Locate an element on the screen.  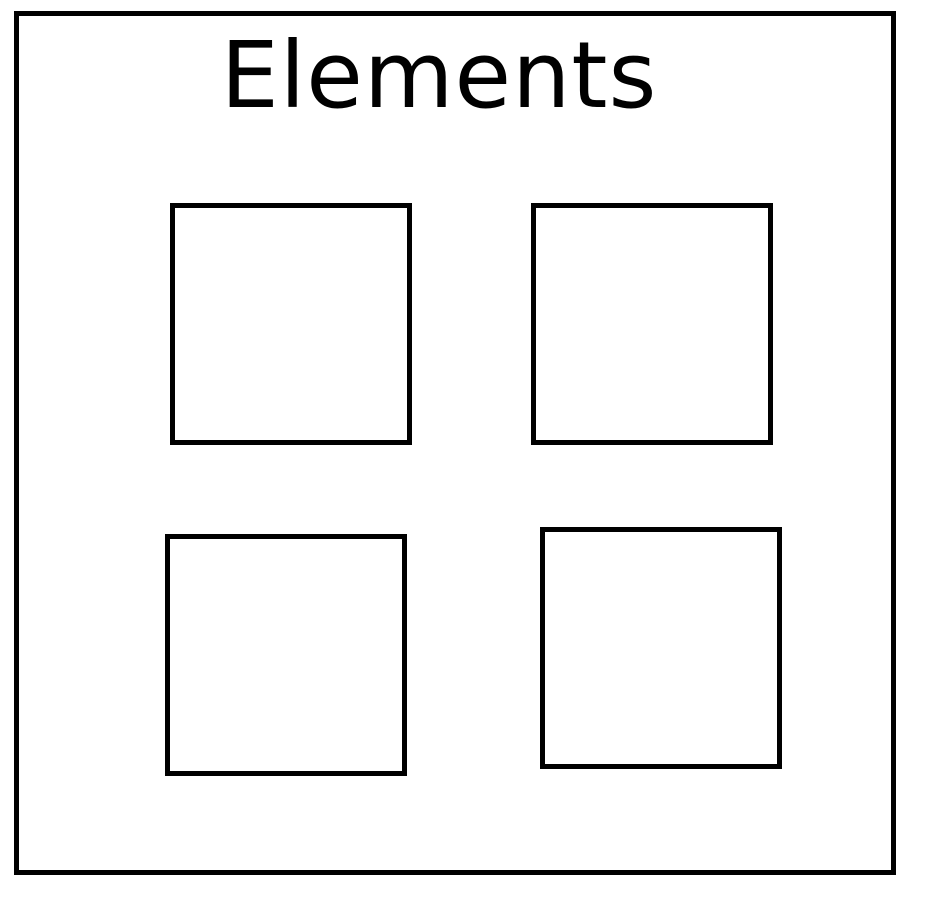
diagram-title: Elements is located at coordinates (439, 75).